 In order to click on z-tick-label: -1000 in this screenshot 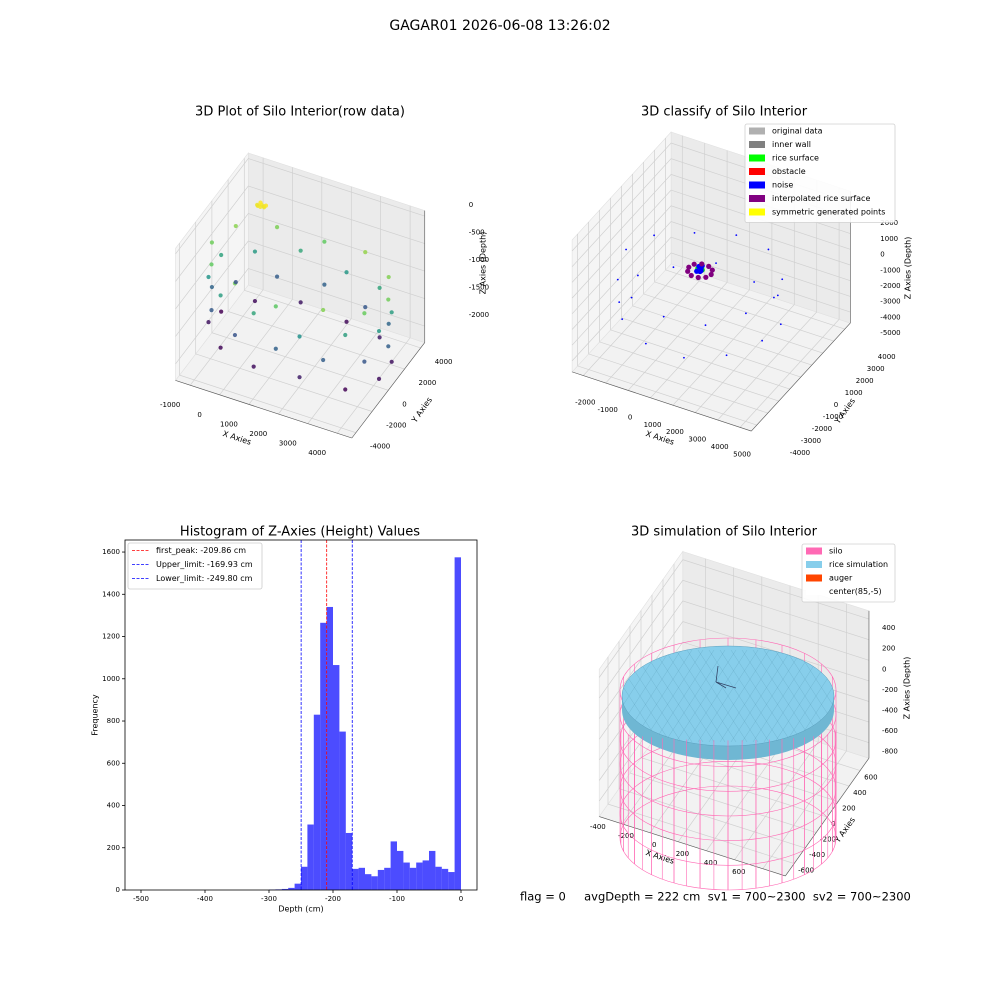, I will do `click(479, 260)`.